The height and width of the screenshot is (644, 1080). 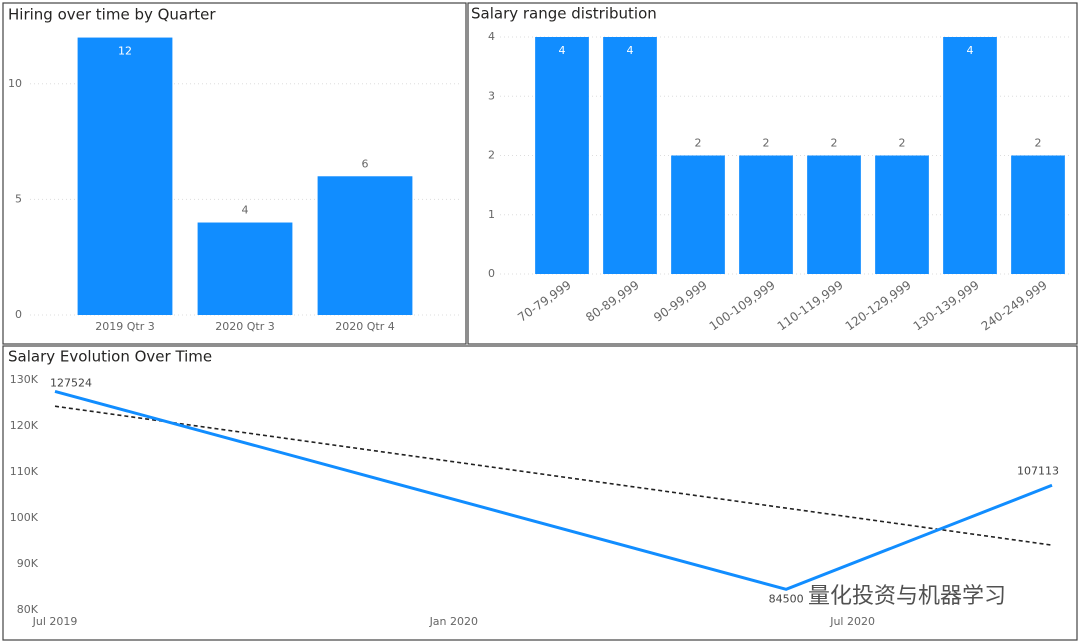 What do you see at coordinates (786, 598) in the screenshot?
I see `data-label: 84500` at bounding box center [786, 598].